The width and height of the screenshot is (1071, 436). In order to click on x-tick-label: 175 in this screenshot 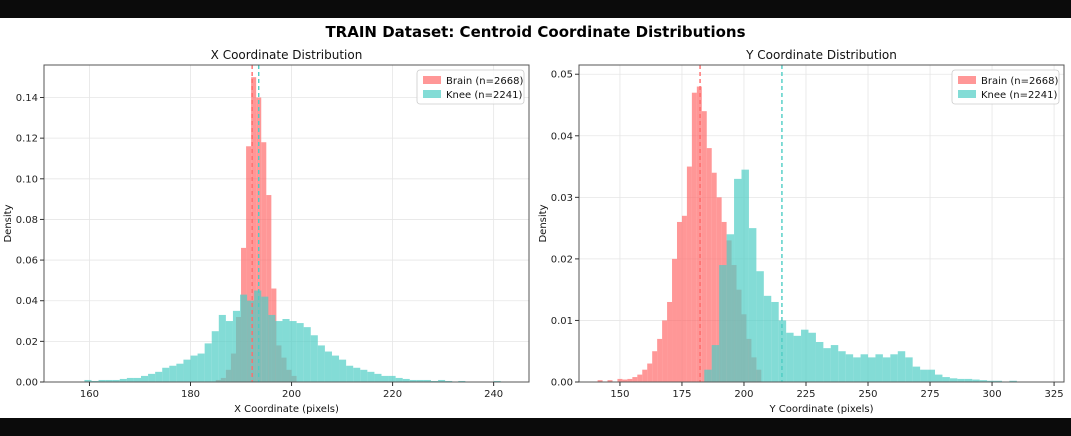, I will do `click(681, 394)`.